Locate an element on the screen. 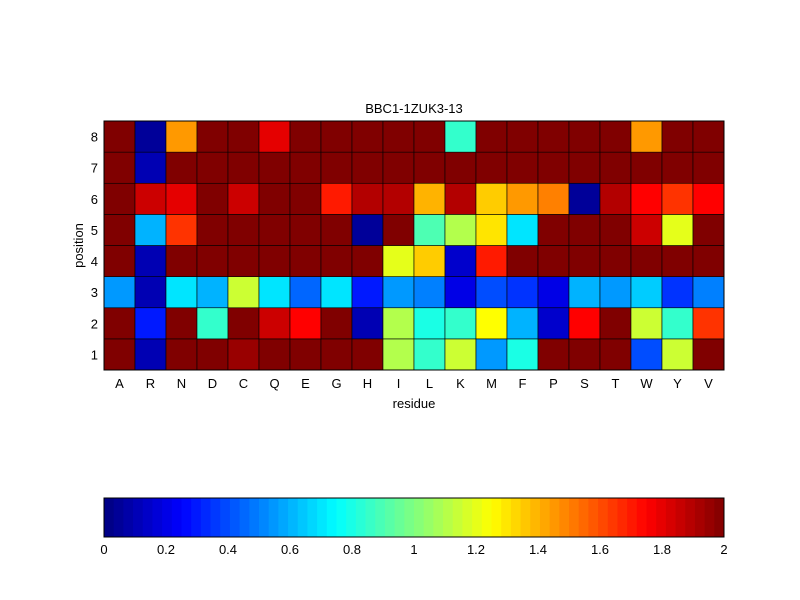  x-tick-label: T is located at coordinates (616, 383).